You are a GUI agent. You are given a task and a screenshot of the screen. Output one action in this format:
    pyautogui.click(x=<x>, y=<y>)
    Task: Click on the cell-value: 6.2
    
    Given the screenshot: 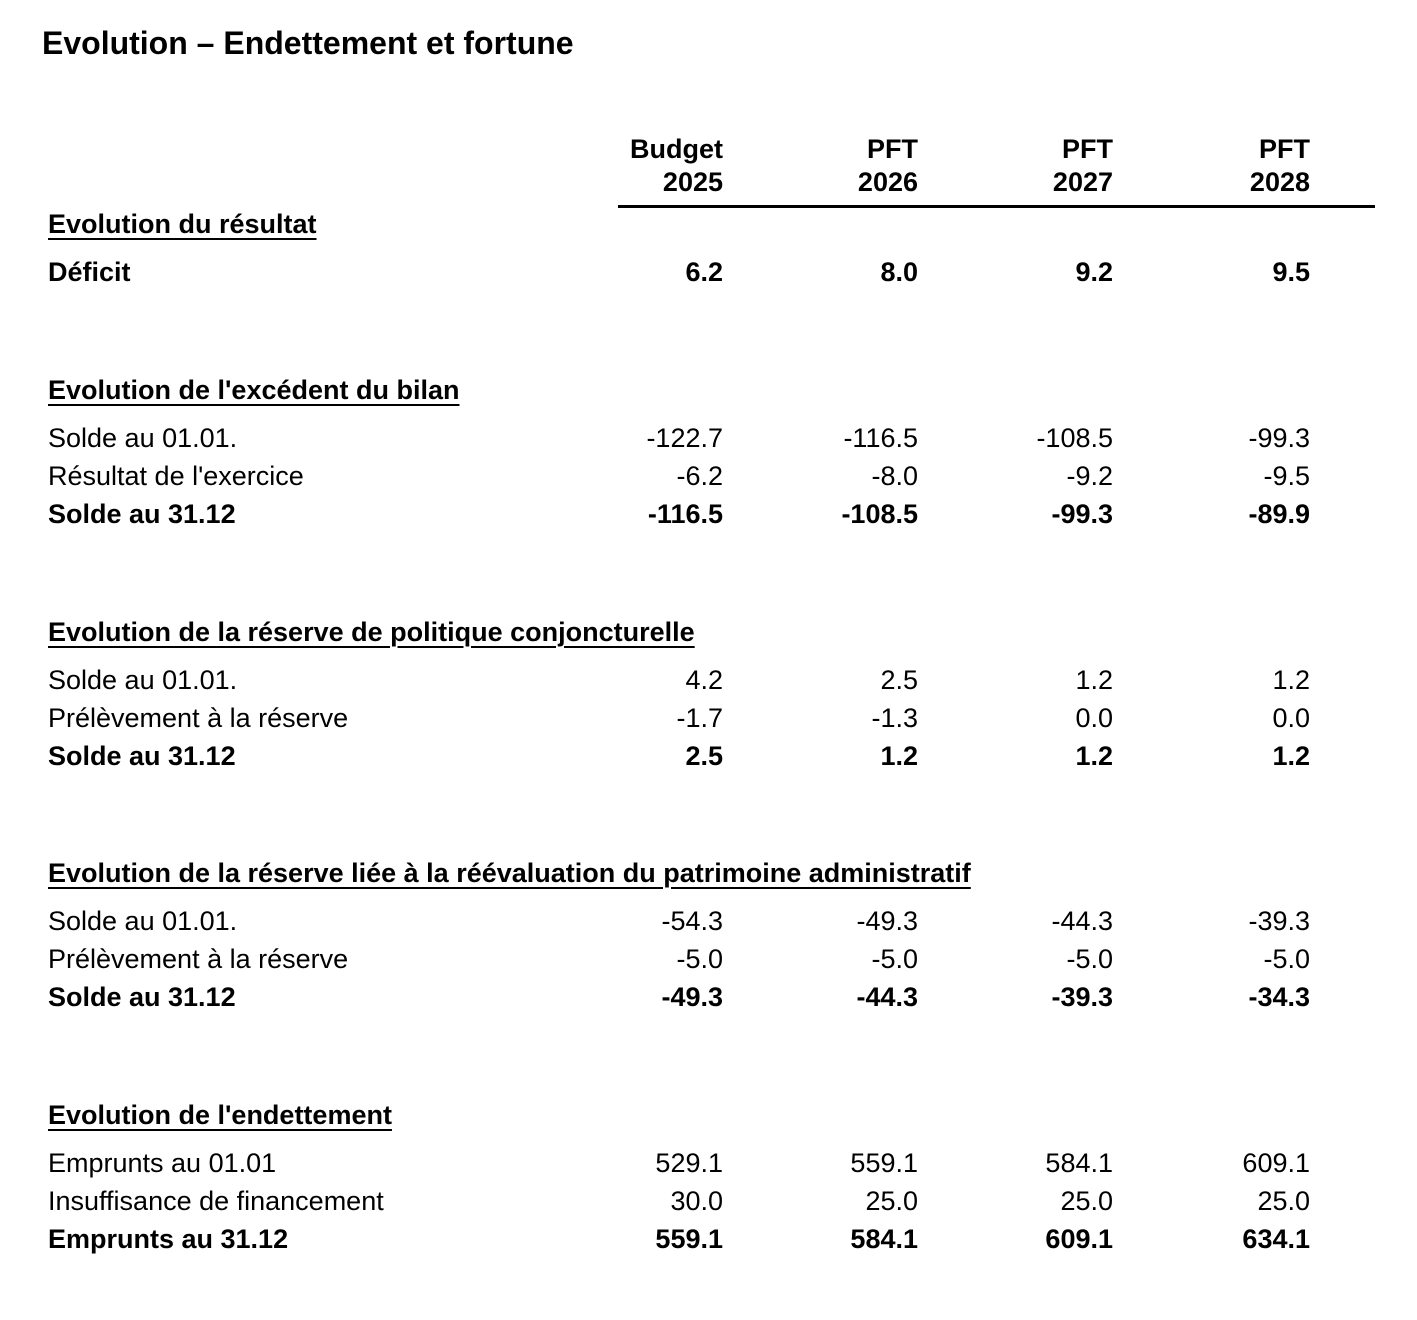 What is the action you would take?
    pyautogui.click(x=704, y=272)
    